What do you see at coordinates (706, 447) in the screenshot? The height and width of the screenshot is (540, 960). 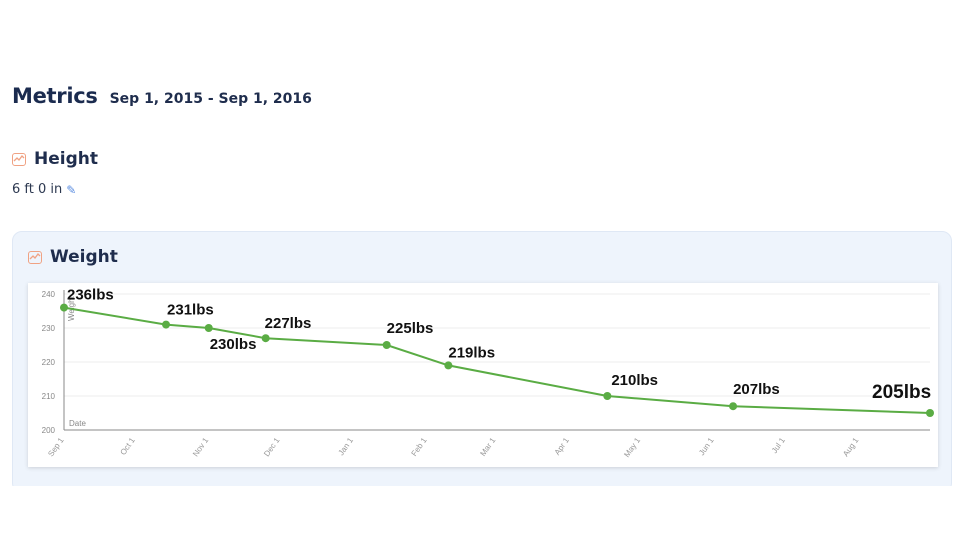 I see `x-tick-label: Jun 1` at bounding box center [706, 447].